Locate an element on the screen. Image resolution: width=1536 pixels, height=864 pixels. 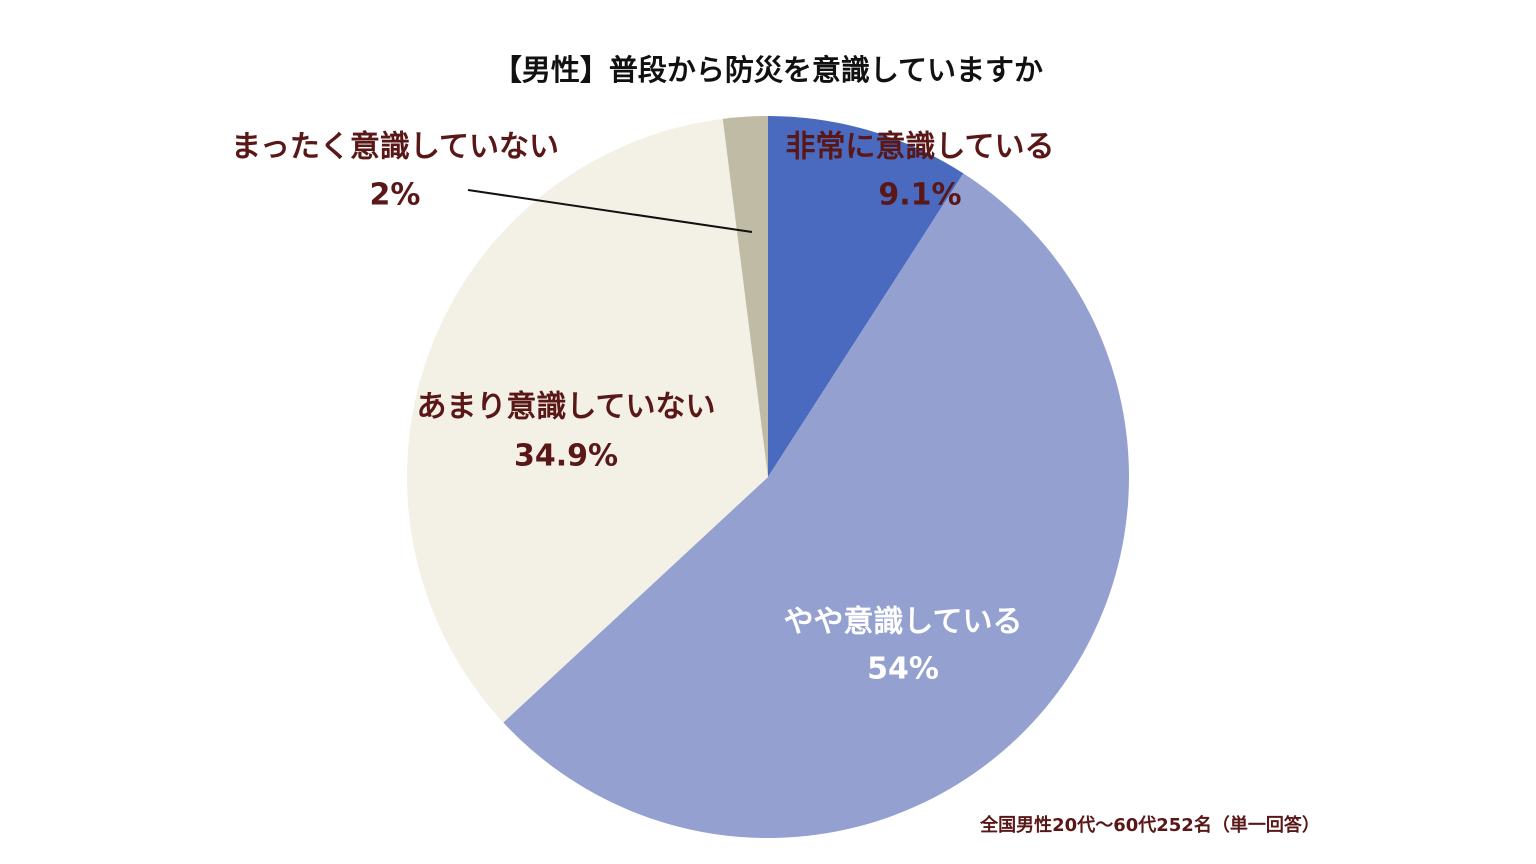
slice-label: あまり意識していない is located at coordinates (565, 407).